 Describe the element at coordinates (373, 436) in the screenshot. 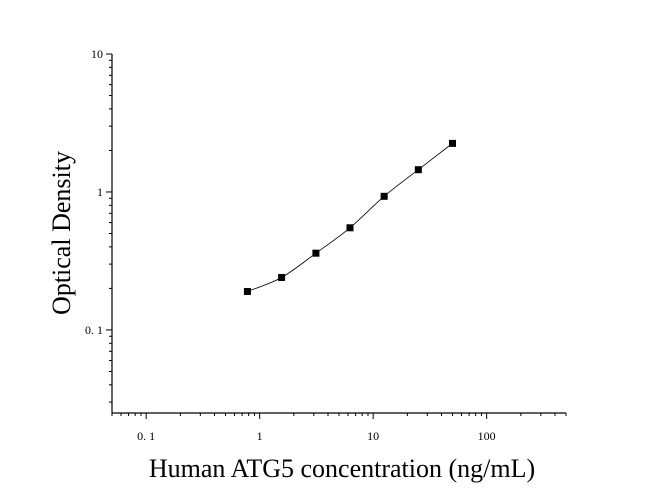

I see `x-tick-label: 10` at that location.